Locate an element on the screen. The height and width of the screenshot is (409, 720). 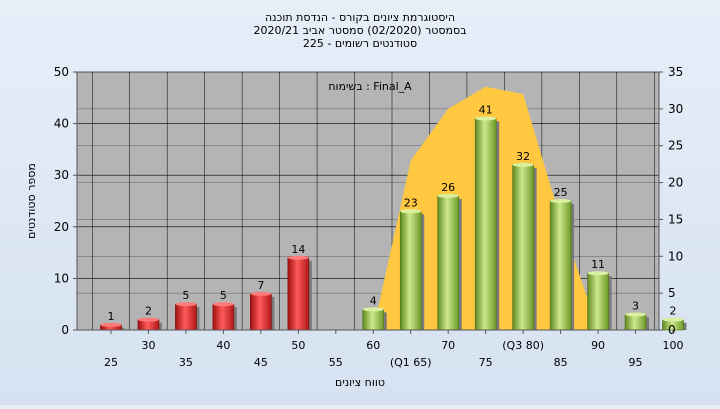
x-tick-label: 90 is located at coordinates (598, 345).